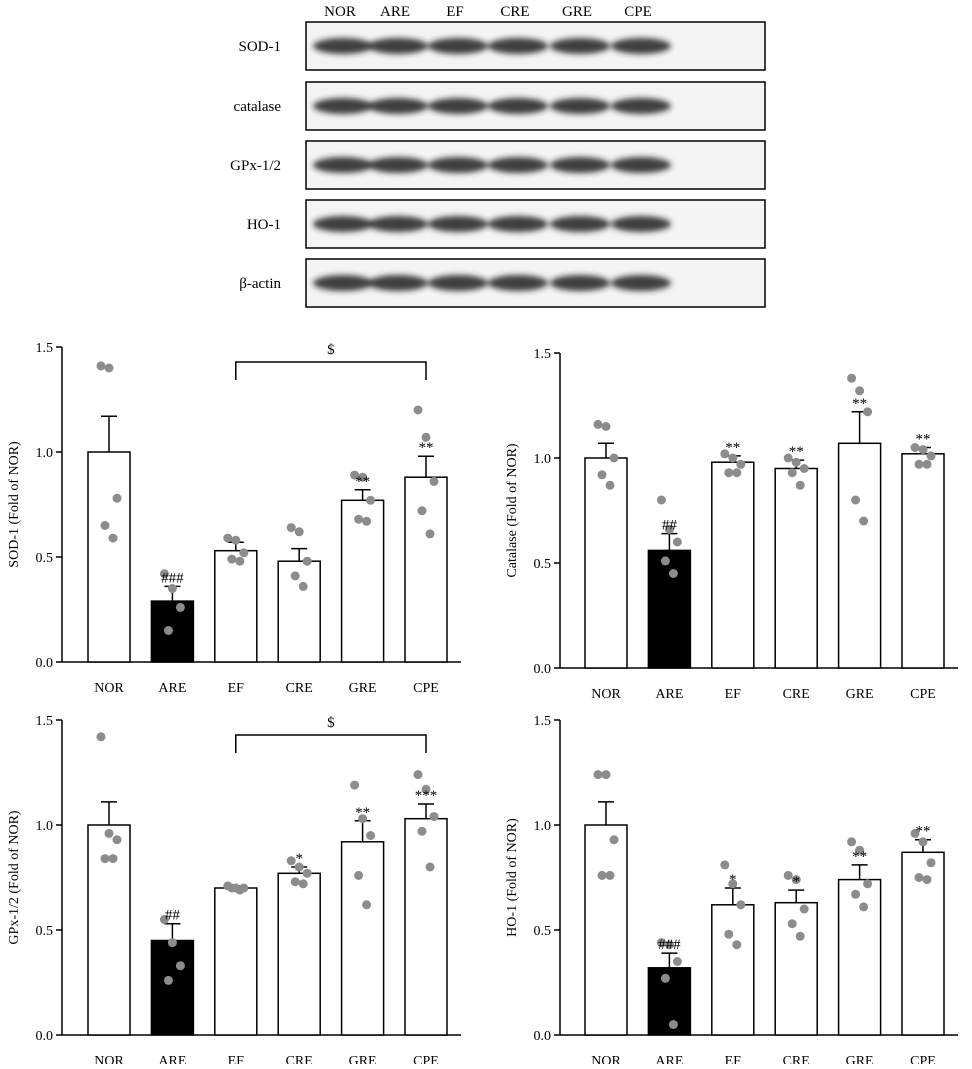 Image resolution: width=972 pixels, height=1069 pixels. Describe the element at coordinates (264, 225) in the screenshot. I see `row-label: HO-1` at that location.